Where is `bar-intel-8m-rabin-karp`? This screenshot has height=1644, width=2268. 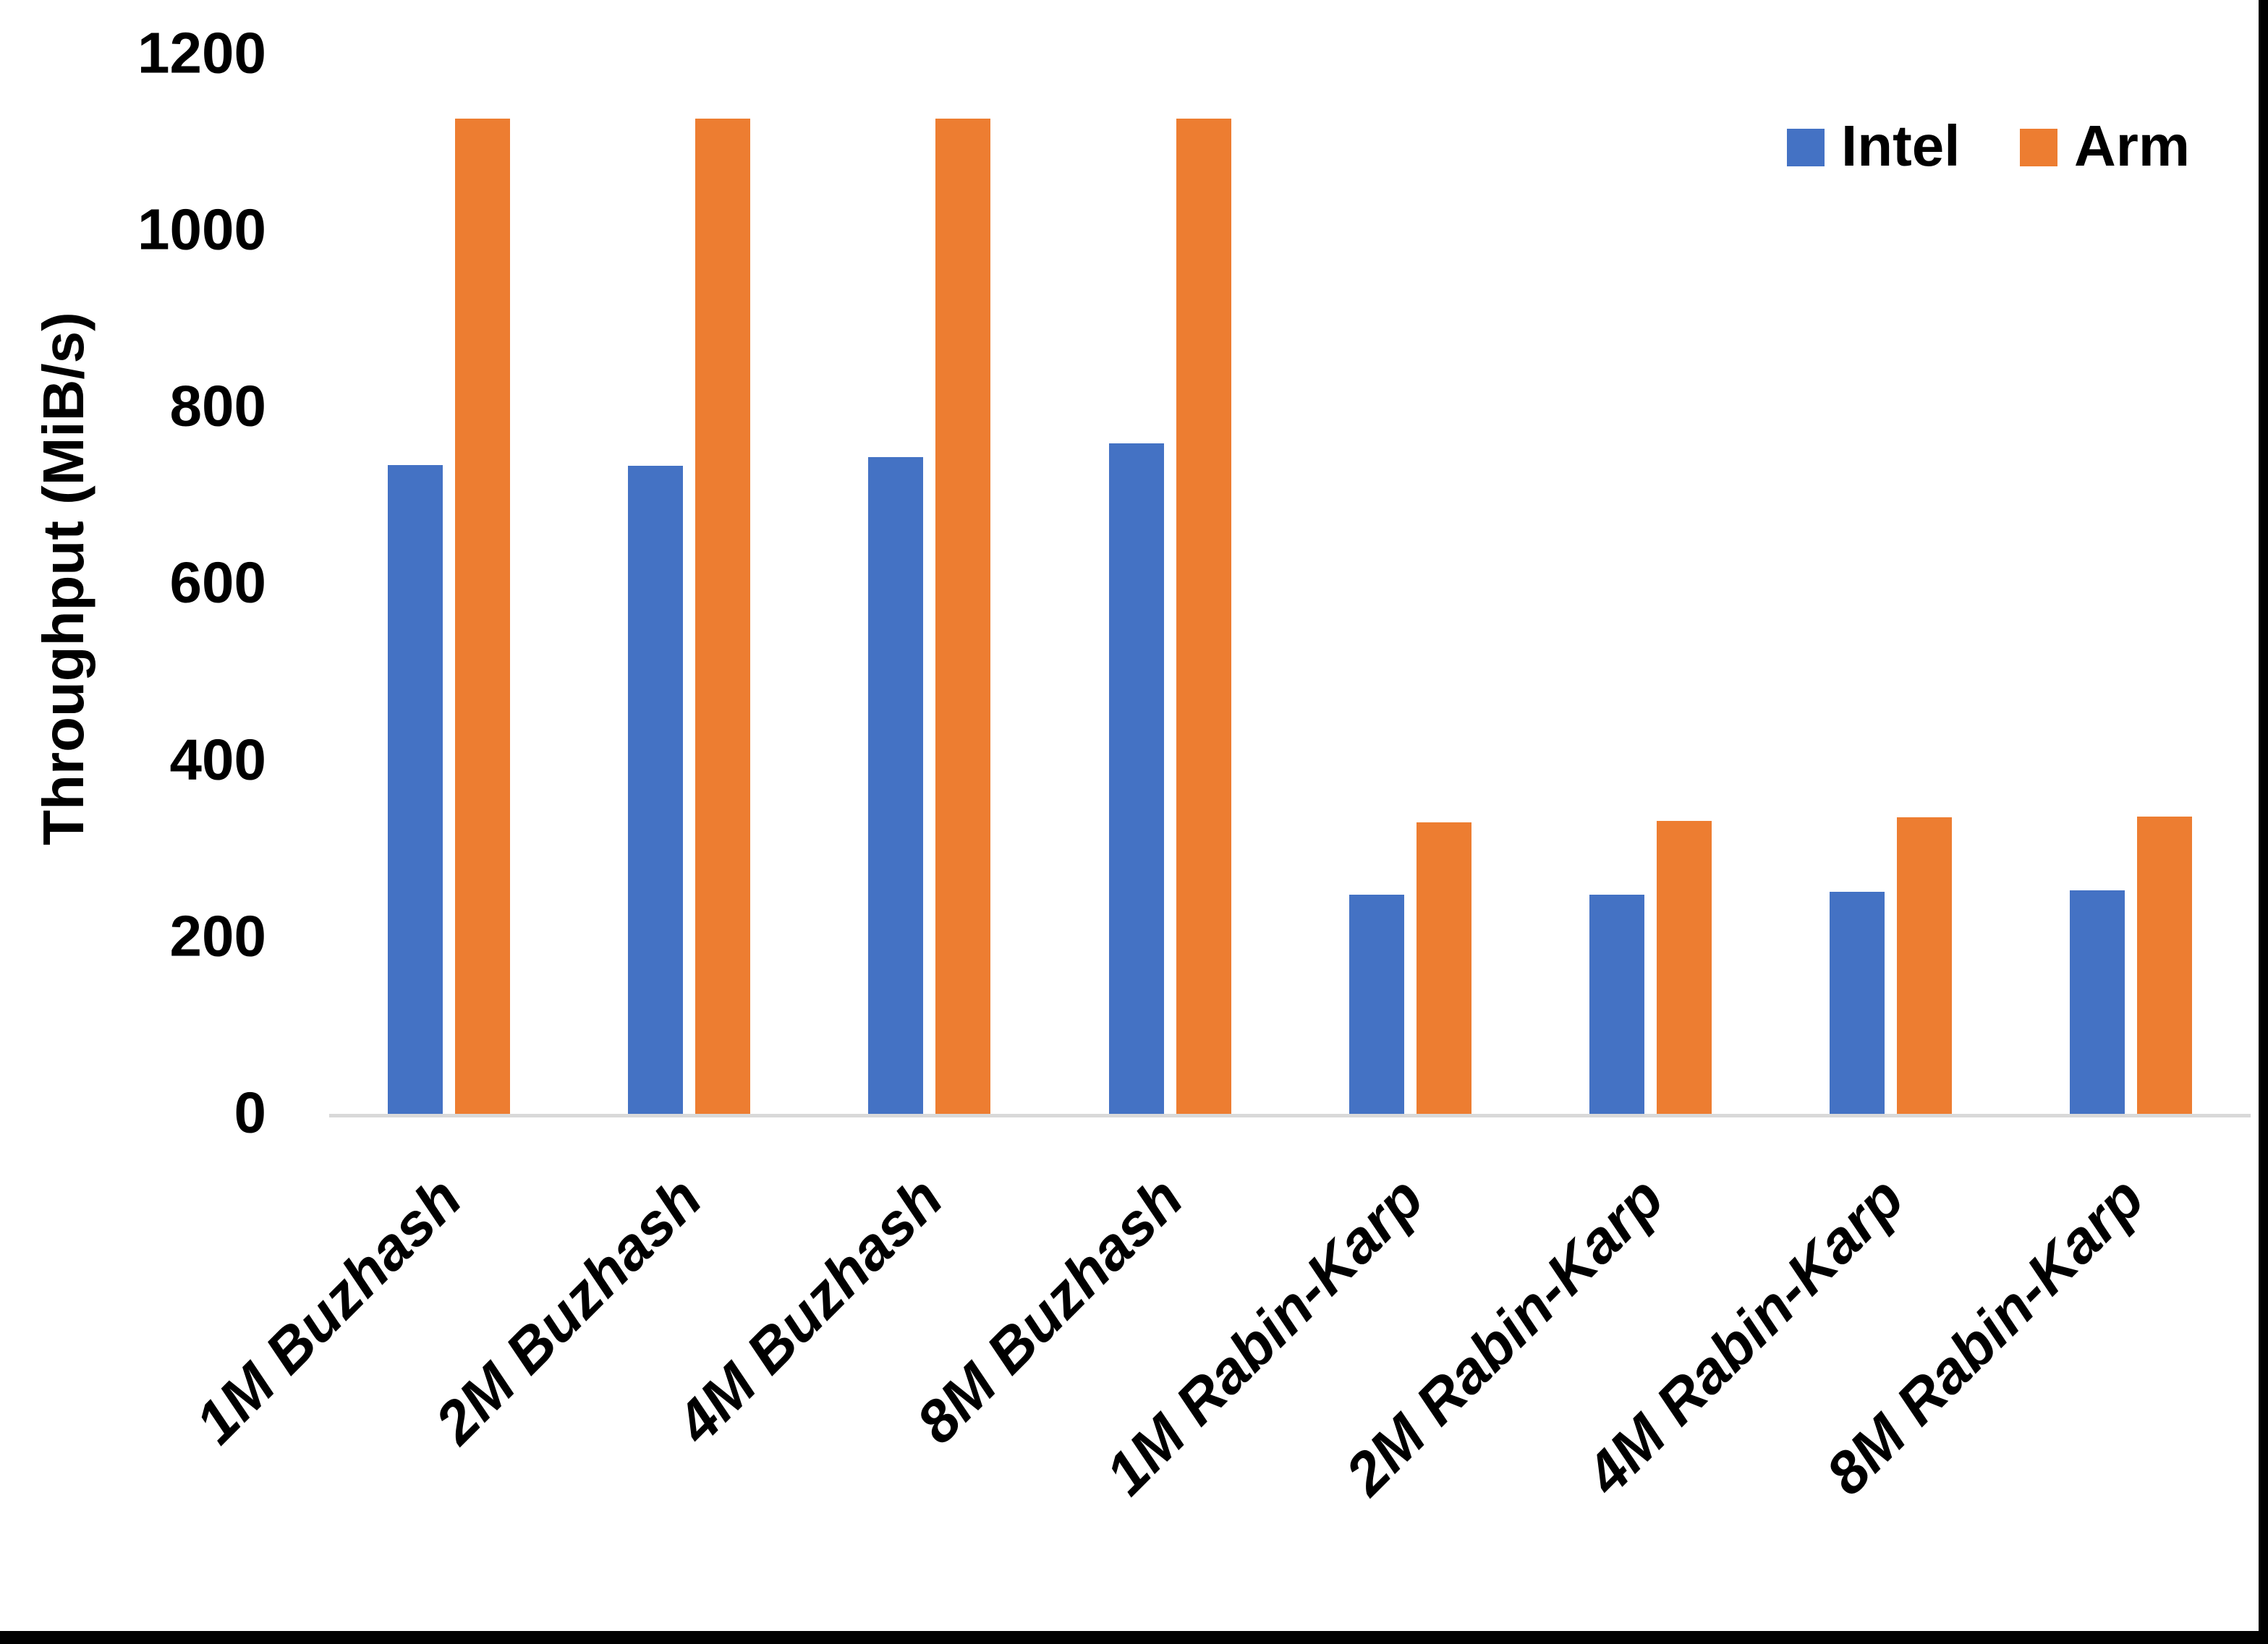 bar-intel-8m-rabin-karp is located at coordinates (2097, 1002).